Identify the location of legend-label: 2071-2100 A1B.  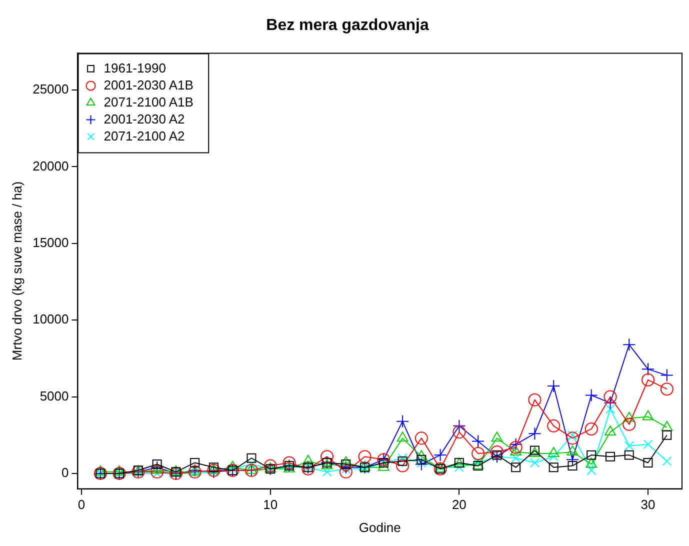
(149, 102).